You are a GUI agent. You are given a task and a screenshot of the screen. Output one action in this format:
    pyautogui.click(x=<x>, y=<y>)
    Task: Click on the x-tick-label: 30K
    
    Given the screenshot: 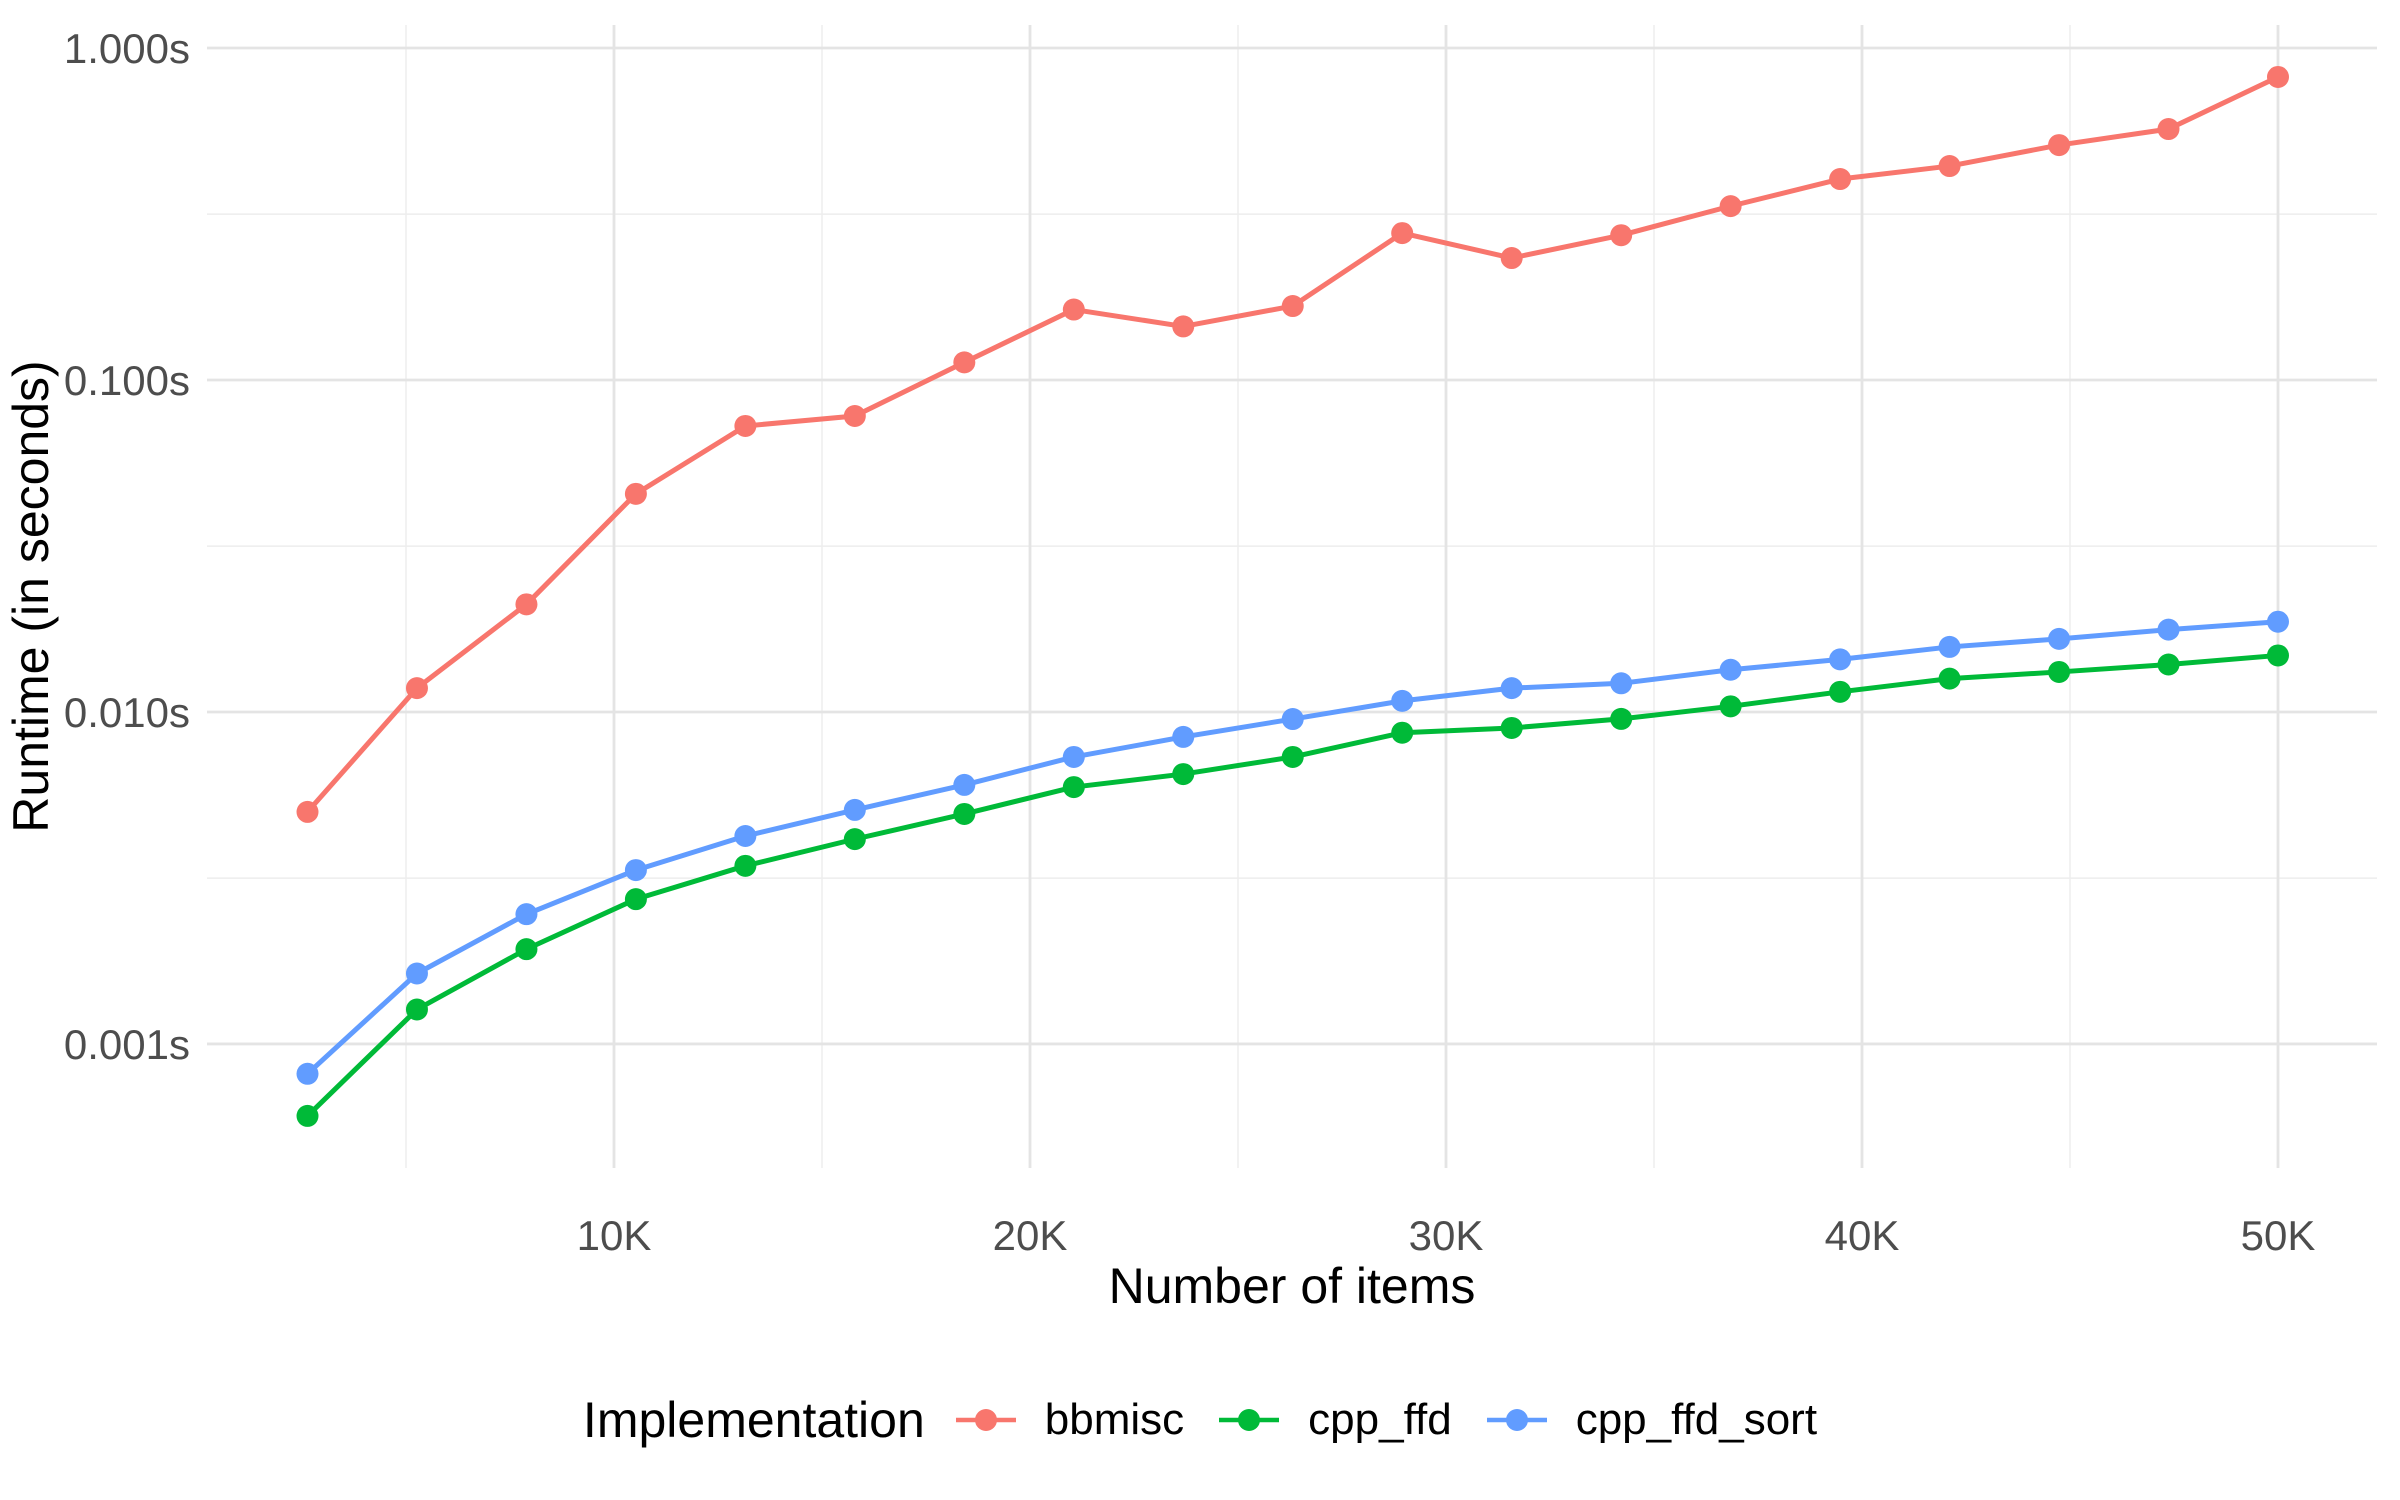 What is the action you would take?
    pyautogui.click(x=1446, y=1235)
    